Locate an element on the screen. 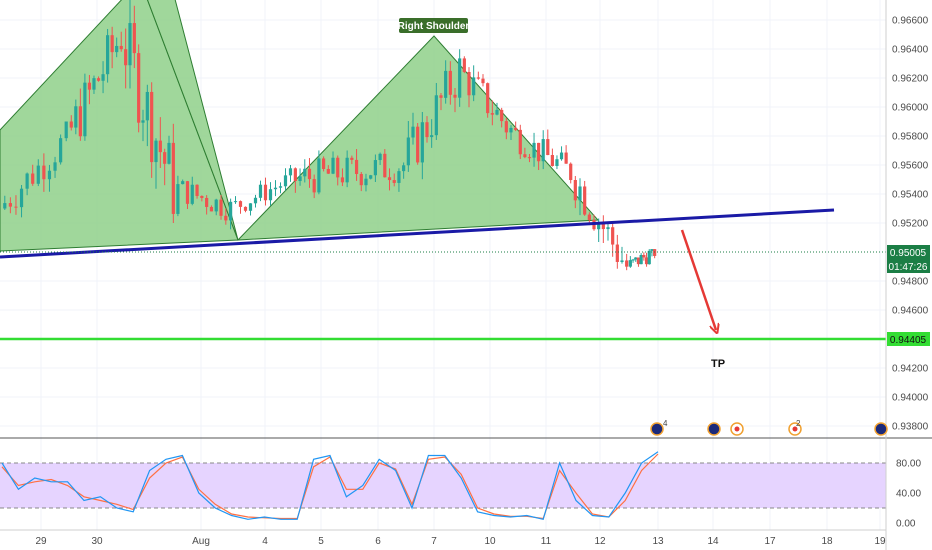  time-tick-label: 6 is located at coordinates (378, 541).